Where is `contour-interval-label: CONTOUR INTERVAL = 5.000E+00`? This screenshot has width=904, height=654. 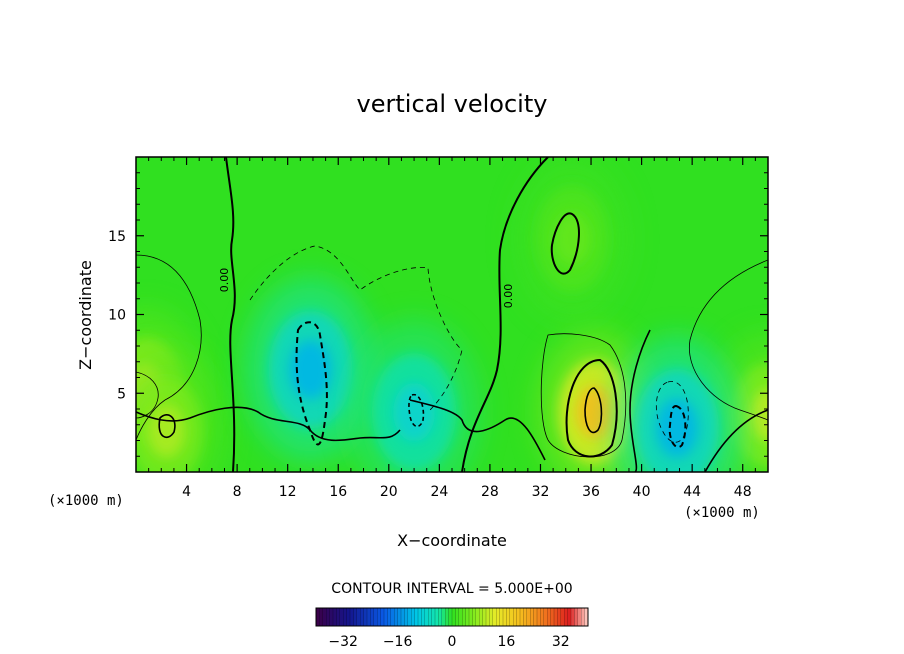
contour-interval-label: CONTOUR INTERVAL = 5.000E+00 is located at coordinates (451, 589).